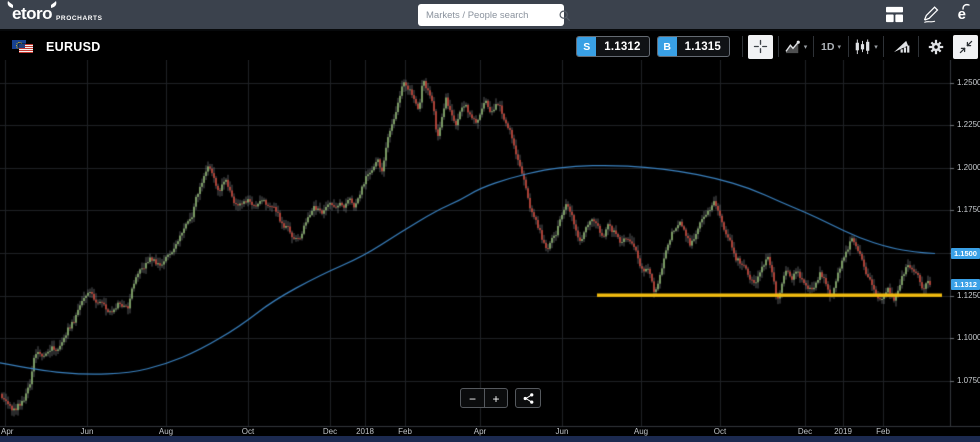  I want to click on etoro-logo-text: etoro, so click(32, 12).